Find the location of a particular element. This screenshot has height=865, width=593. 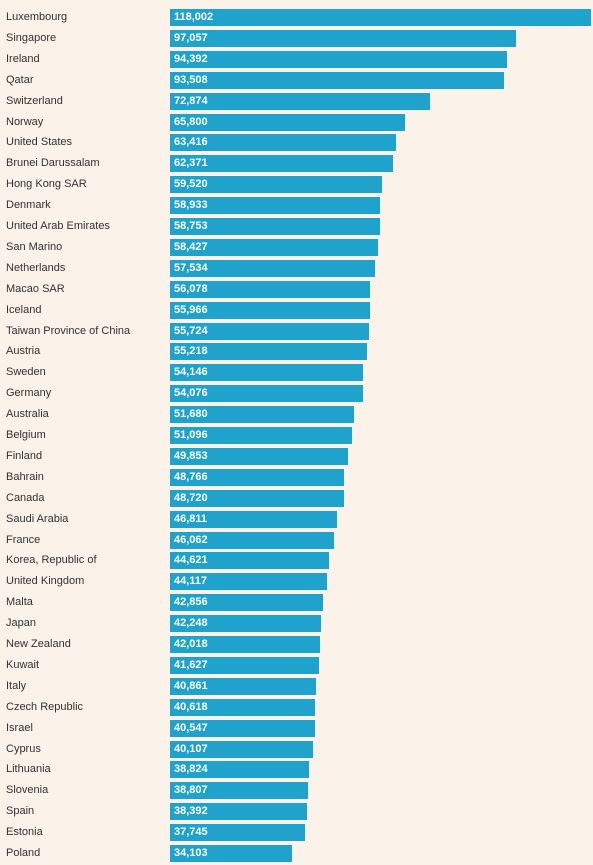

category-label: San Marino is located at coordinates (34, 246).